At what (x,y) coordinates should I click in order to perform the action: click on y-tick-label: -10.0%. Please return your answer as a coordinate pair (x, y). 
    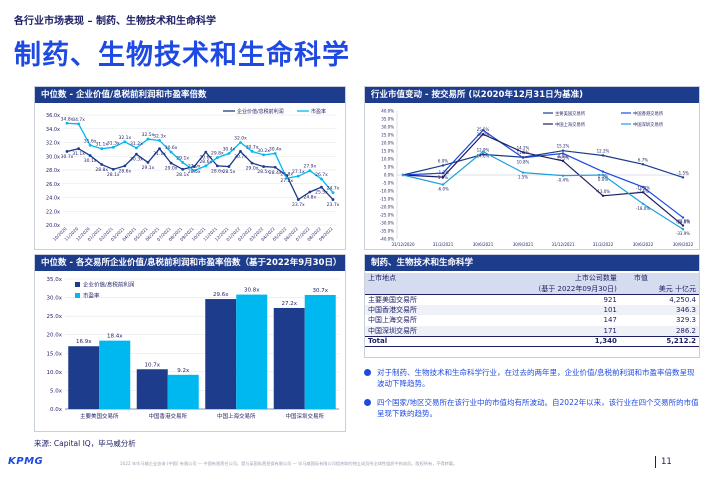
    Looking at the image, I should click on (387, 191).